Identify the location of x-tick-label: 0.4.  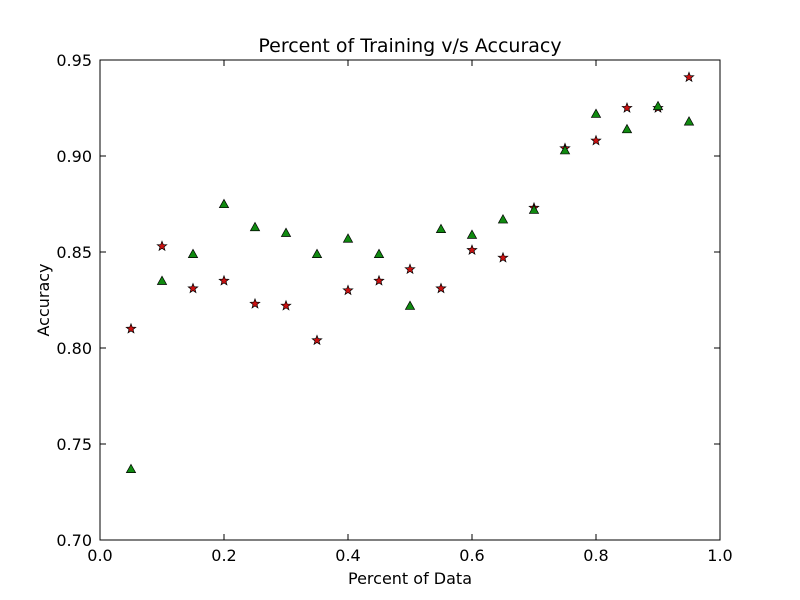
(347, 555).